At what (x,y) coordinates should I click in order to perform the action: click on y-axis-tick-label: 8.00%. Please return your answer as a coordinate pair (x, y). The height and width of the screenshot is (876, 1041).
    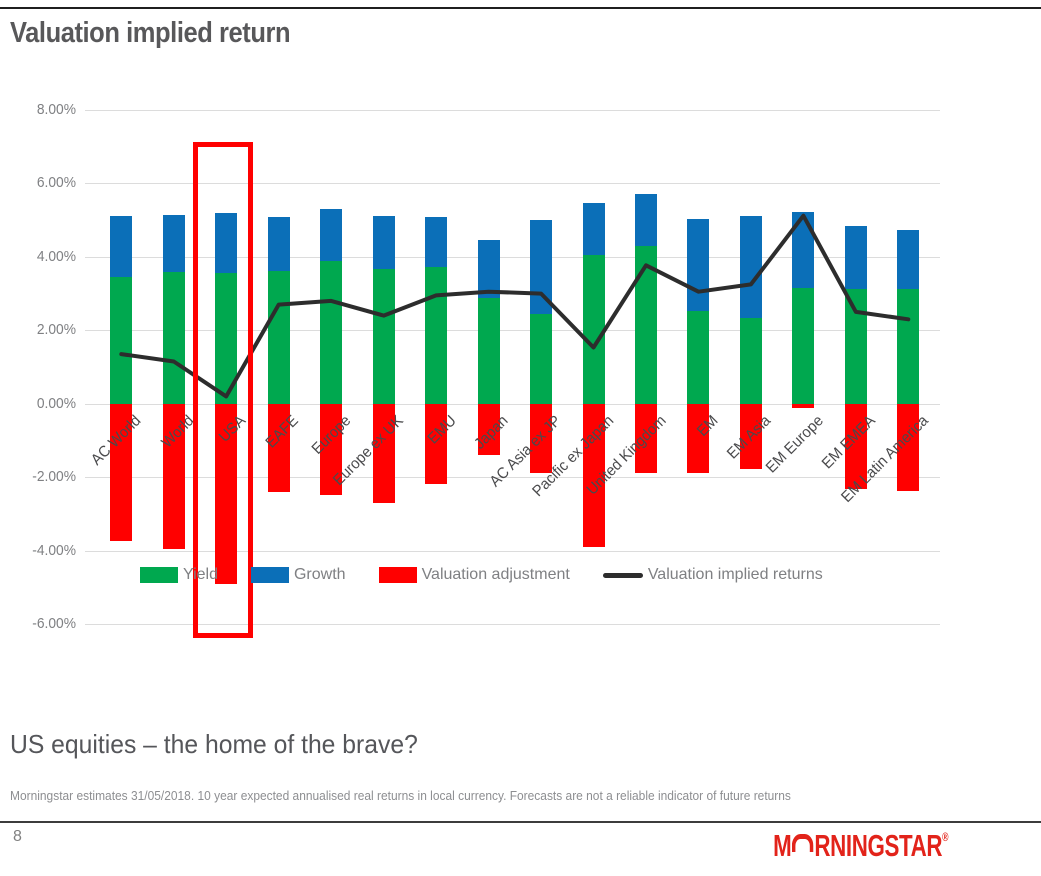
    Looking at the image, I should click on (56, 109).